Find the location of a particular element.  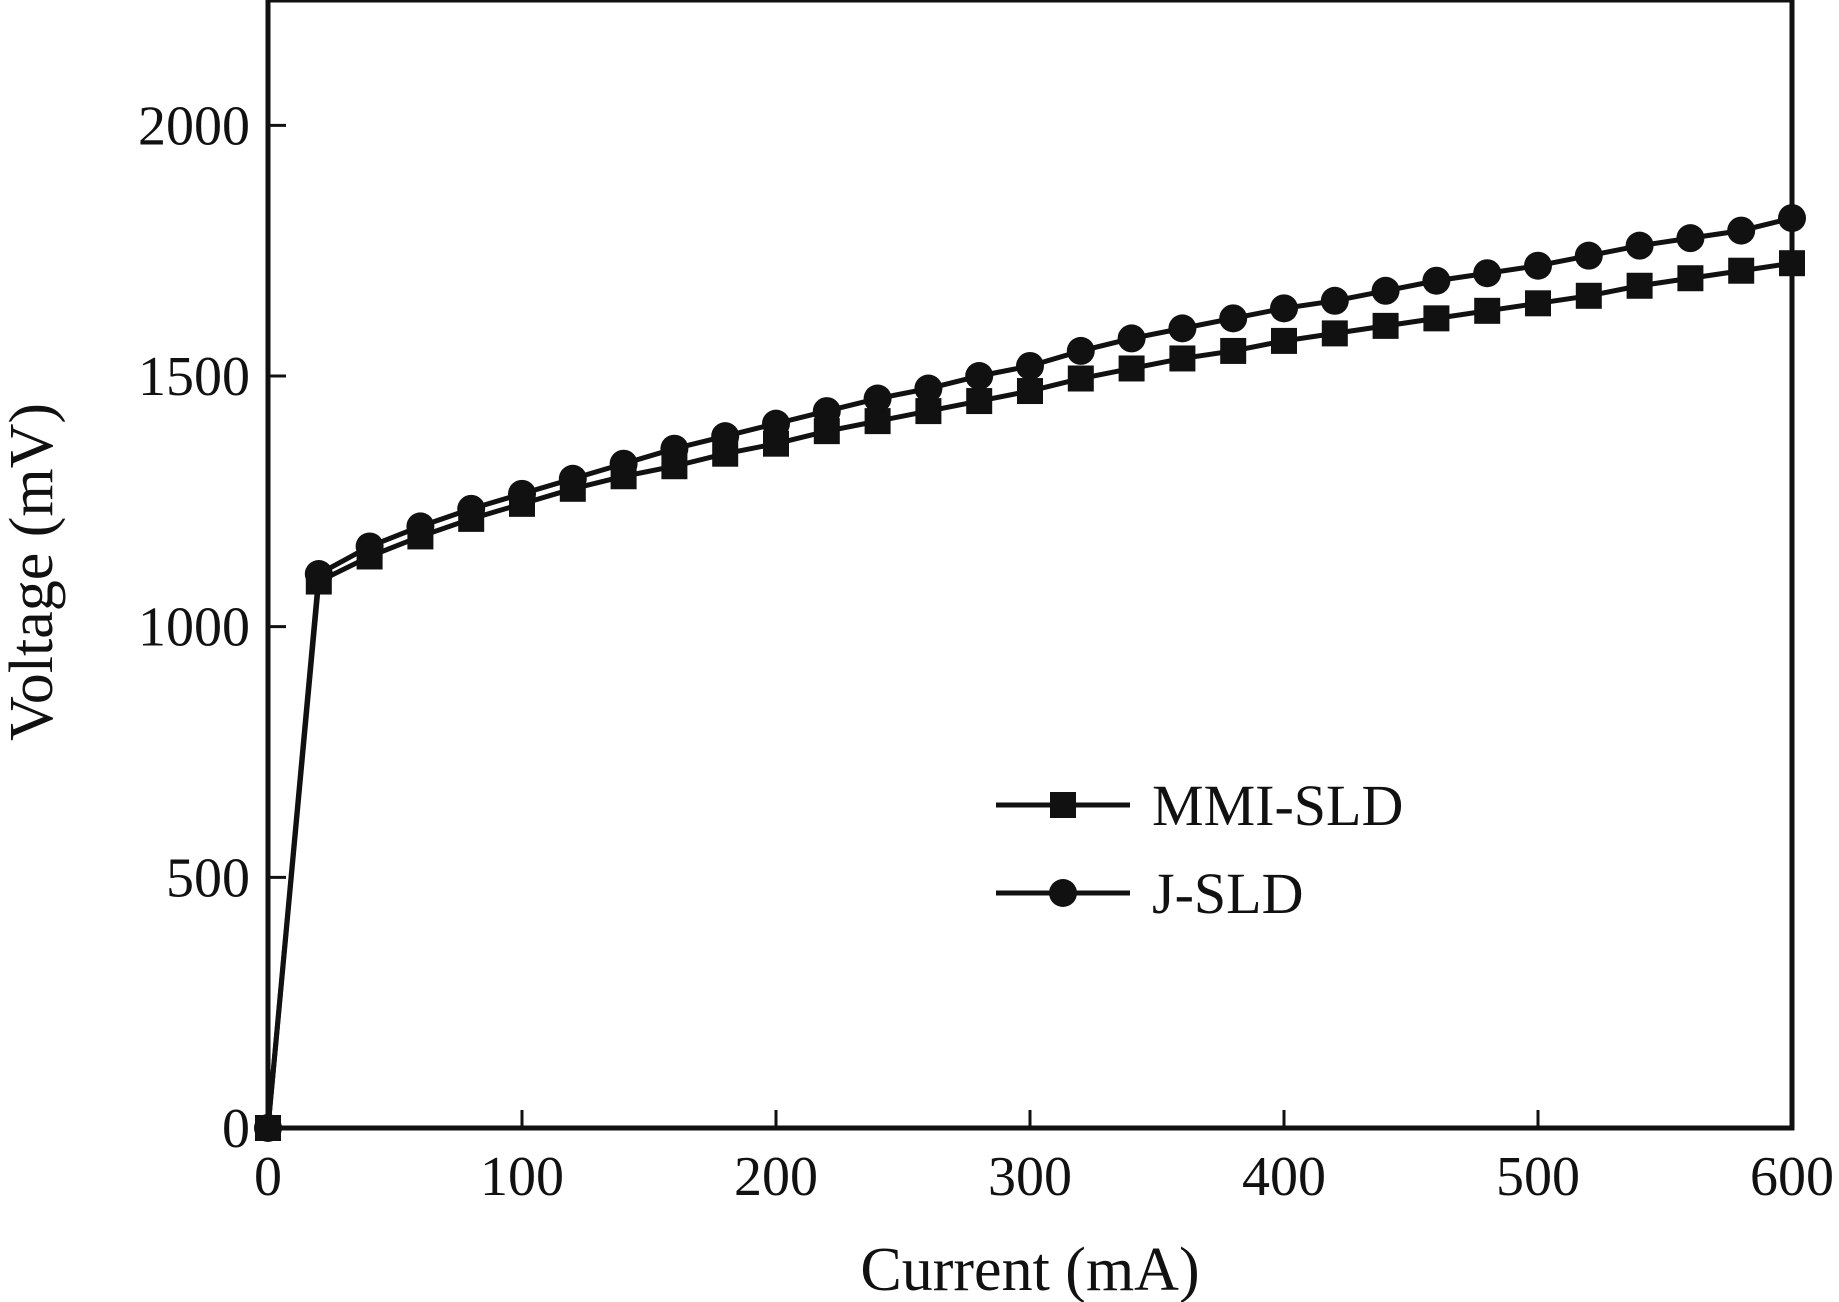

y-axis-title: Voltage (mV) is located at coordinates (33, 572).